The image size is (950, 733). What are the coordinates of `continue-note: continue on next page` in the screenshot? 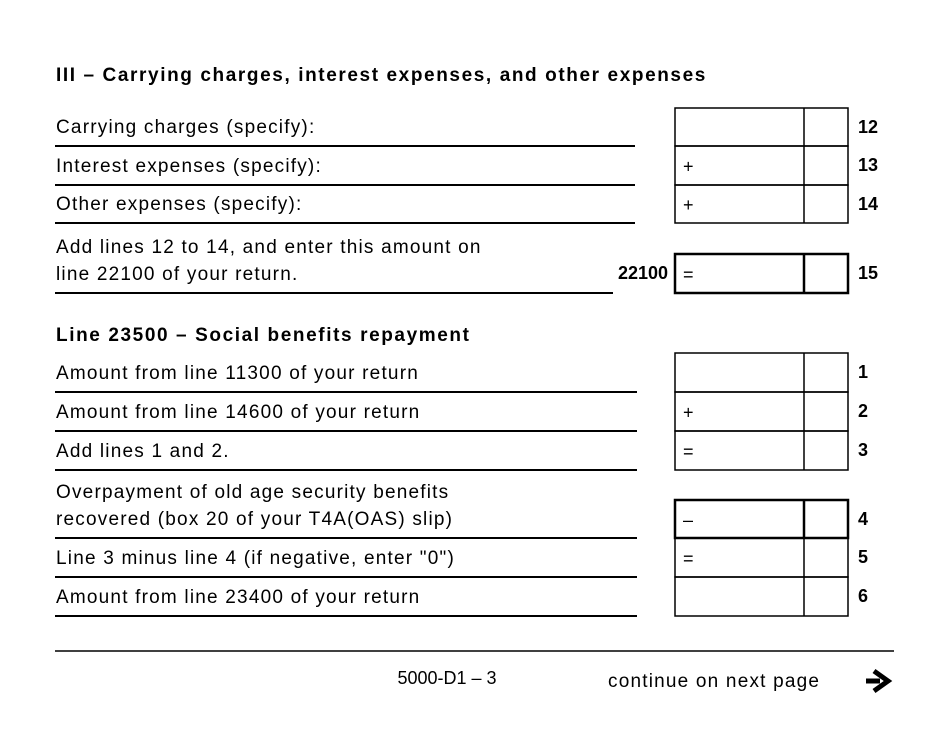 It's located at (714, 681).